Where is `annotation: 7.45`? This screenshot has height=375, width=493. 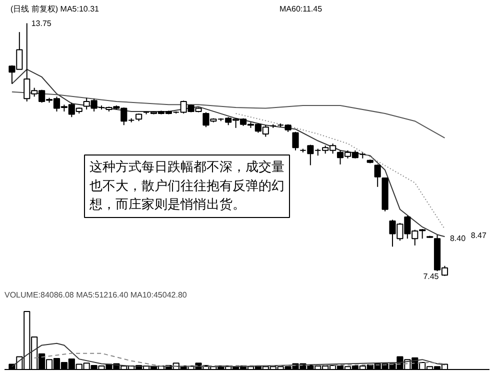 annotation: 7.45 is located at coordinates (431, 276).